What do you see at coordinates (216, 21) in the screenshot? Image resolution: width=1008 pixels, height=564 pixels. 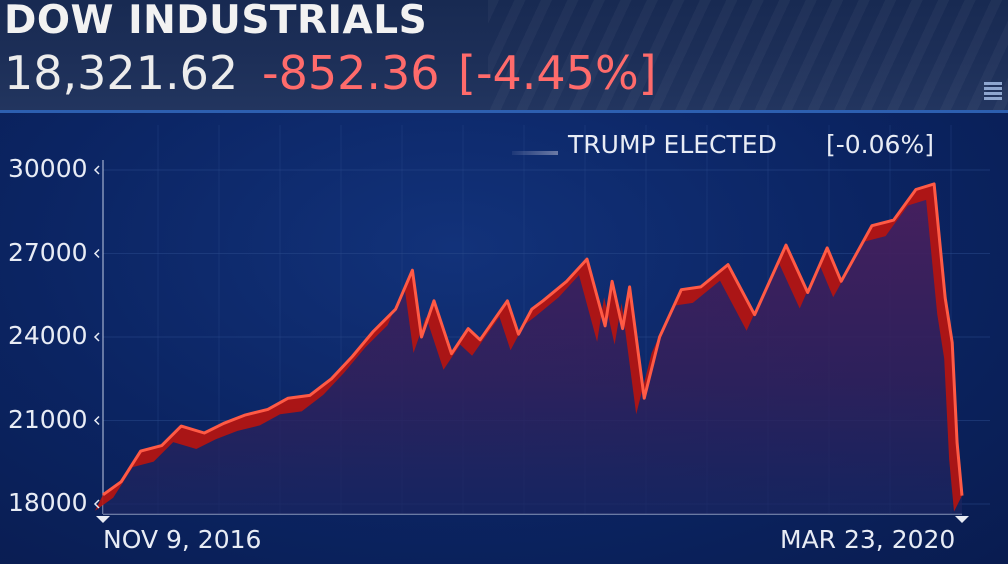 I see `index-title: DOW INDUSTRIALS` at bounding box center [216, 21].